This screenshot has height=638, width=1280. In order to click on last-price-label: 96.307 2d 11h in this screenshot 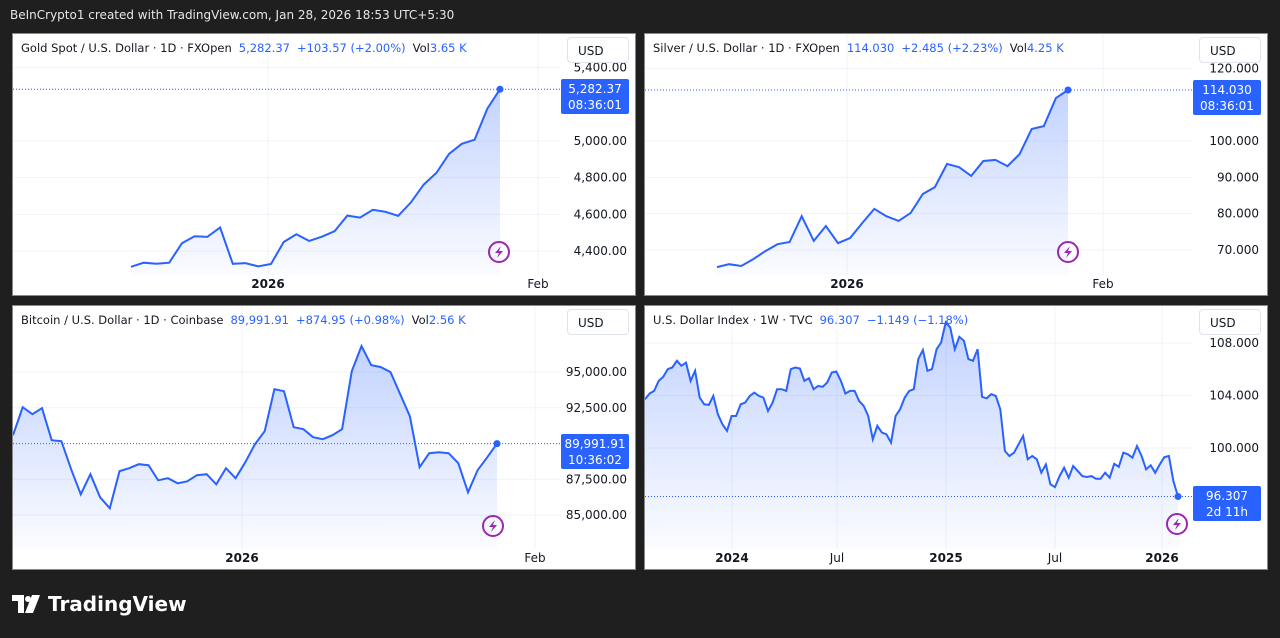, I will do `click(1227, 504)`.